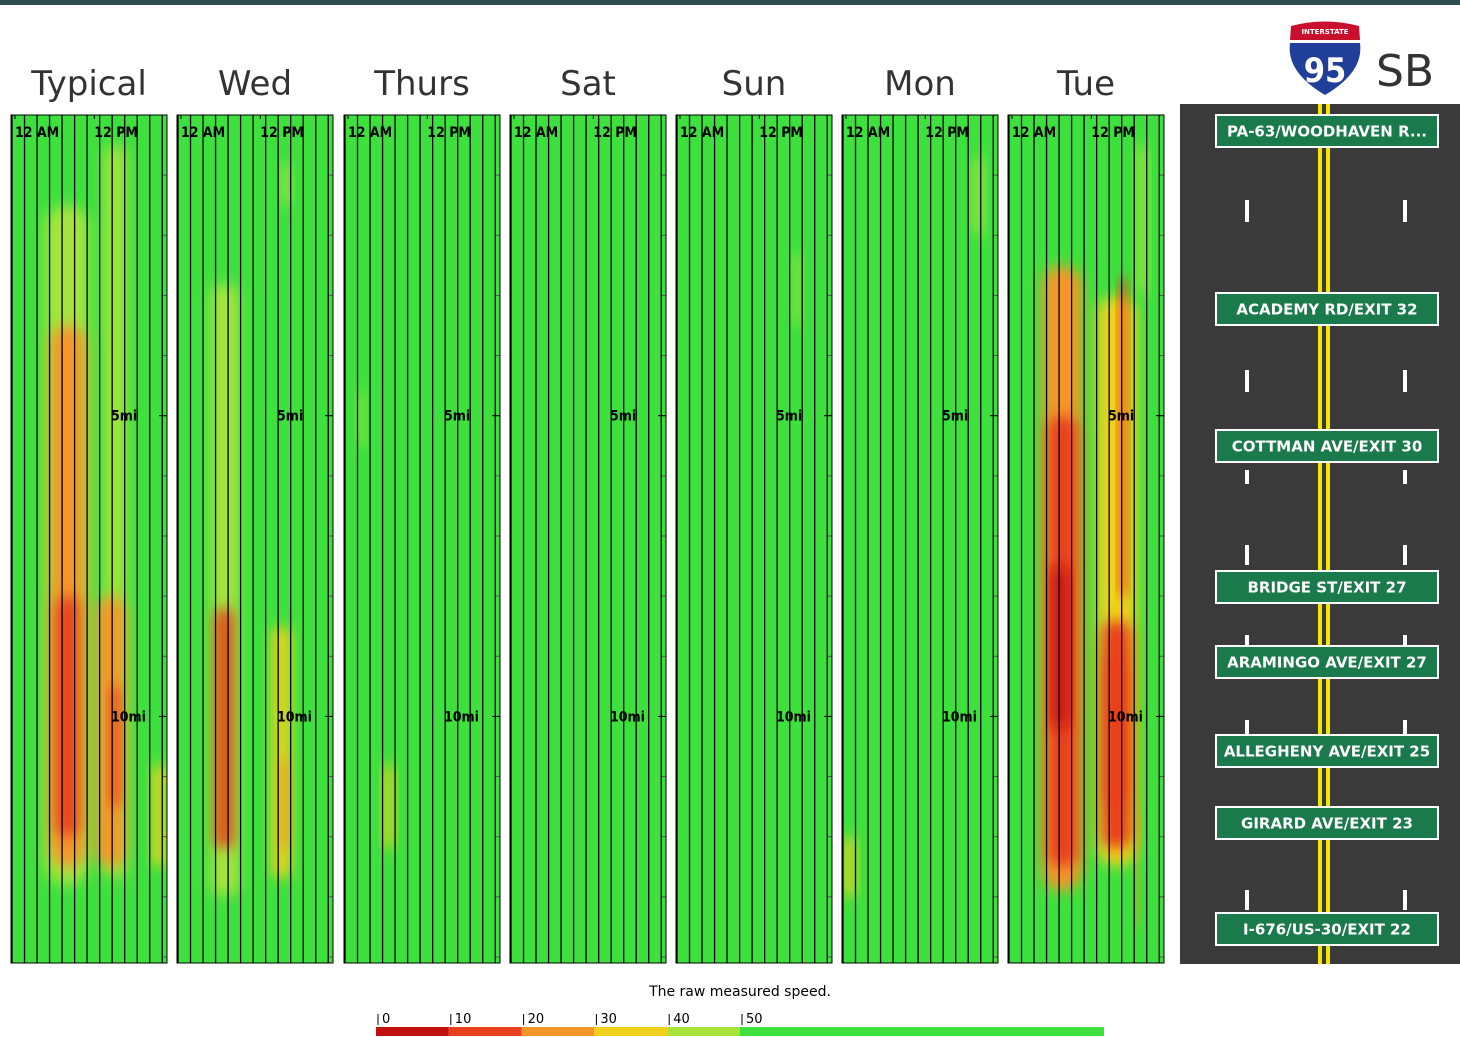  I want to click on heatmap-panel: Sun 12 AM 12 PM 5mi 10mi, so click(754, 514).